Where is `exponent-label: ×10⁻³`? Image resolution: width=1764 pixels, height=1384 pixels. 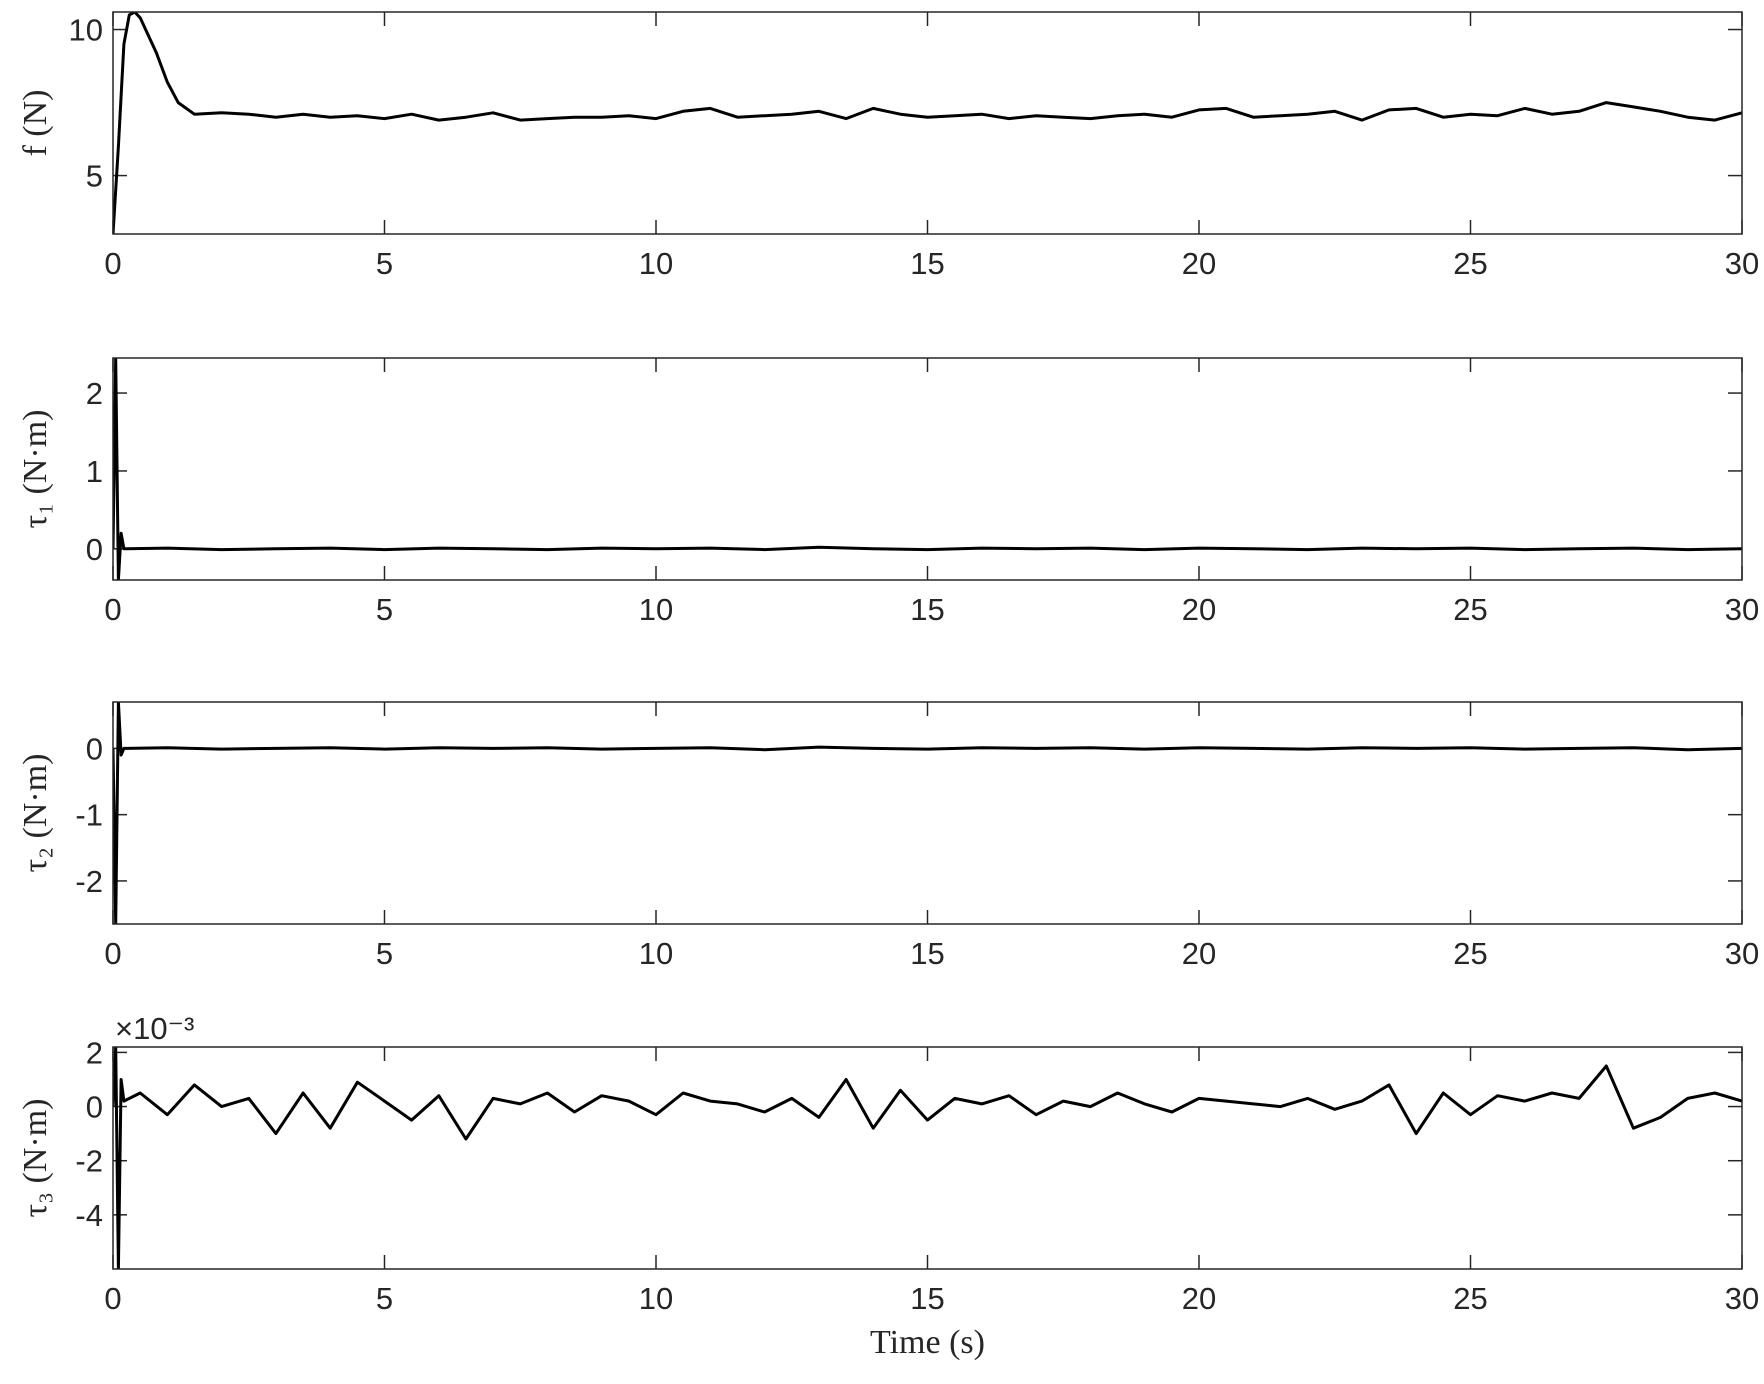 exponent-label: ×10⁻³ is located at coordinates (154, 1028).